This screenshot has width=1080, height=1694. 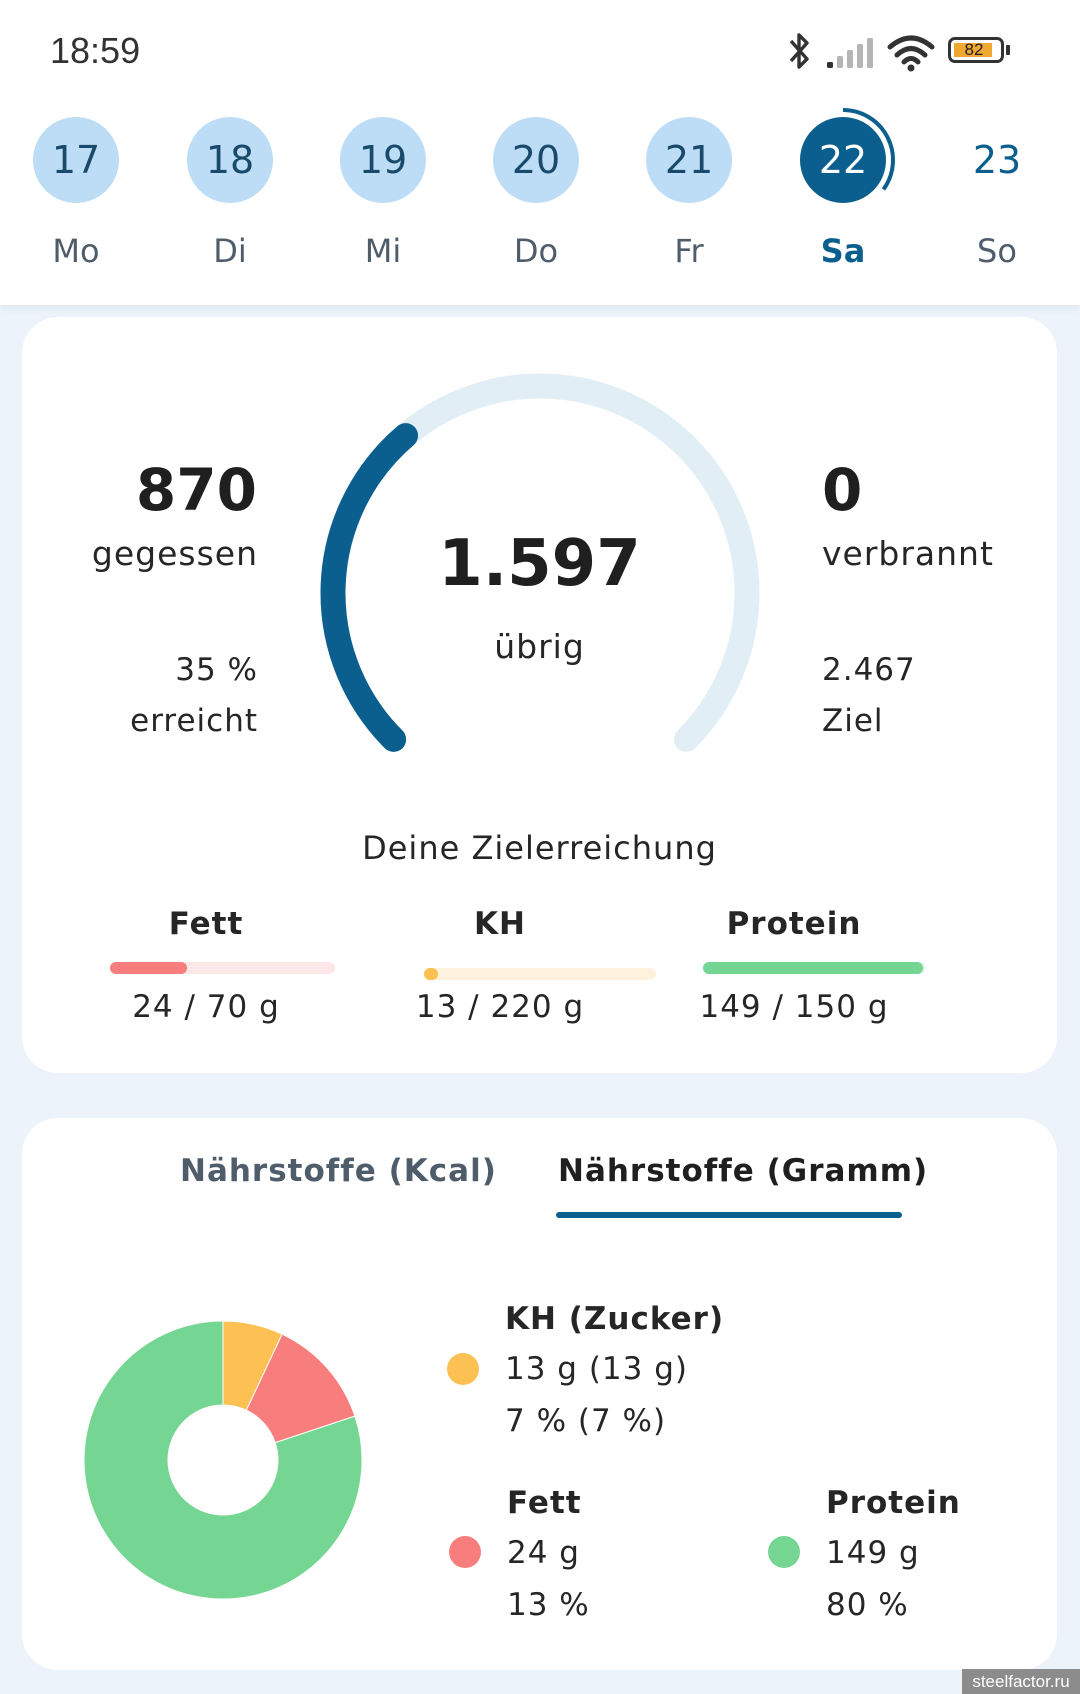 I want to click on legend-protein-percent: 80 %, so click(x=867, y=1605).